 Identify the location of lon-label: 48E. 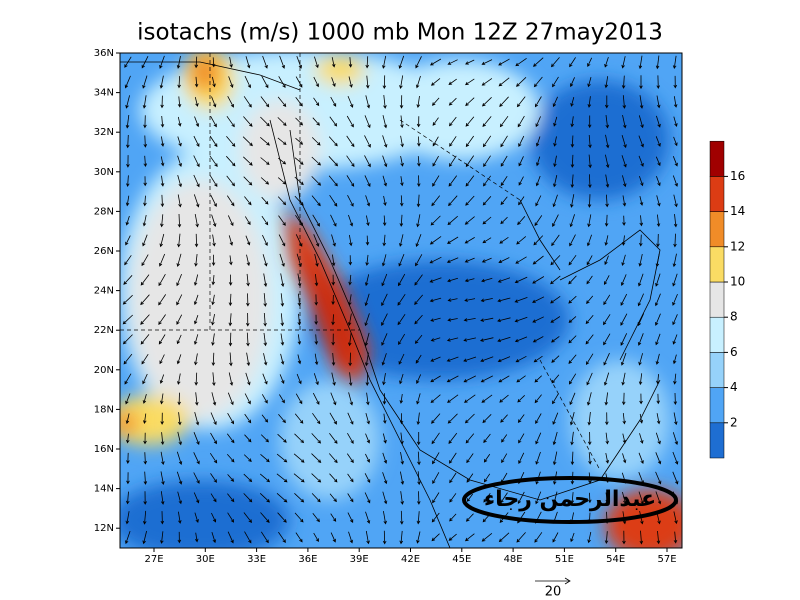
(513, 559).